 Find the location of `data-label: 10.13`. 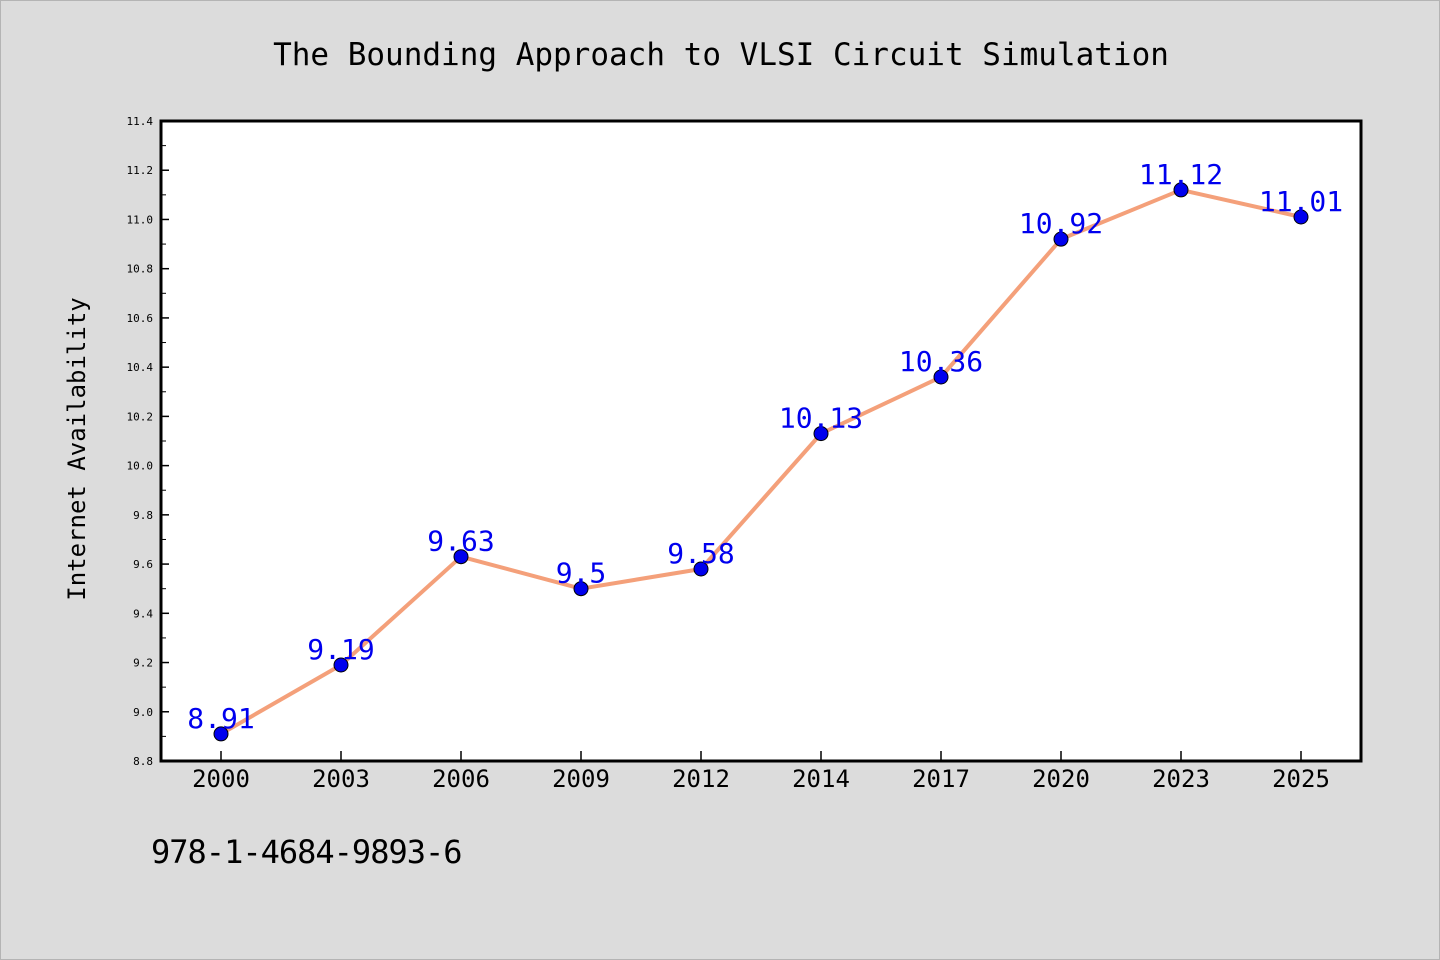

data-label: 10.13 is located at coordinates (821, 418).